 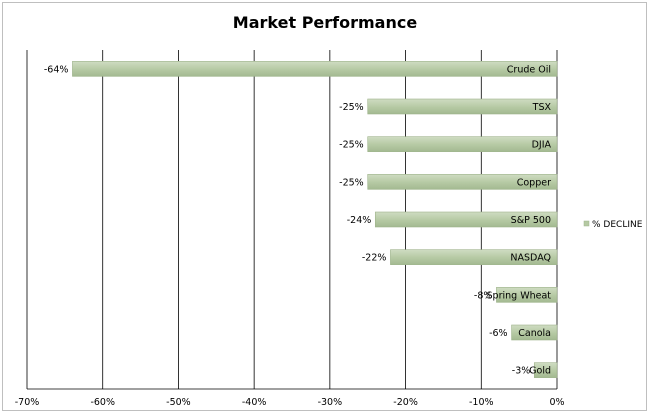 What do you see at coordinates (374, 258) in the screenshot?
I see `data-label: -22%` at bounding box center [374, 258].